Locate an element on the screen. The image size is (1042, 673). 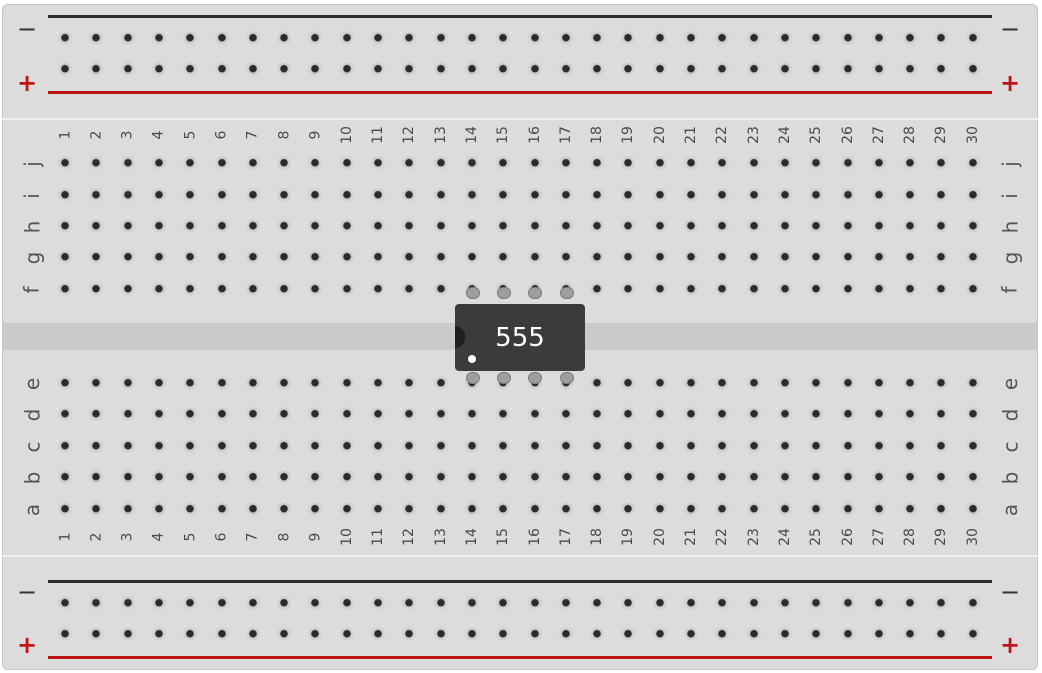
hole-b23 is located at coordinates (753, 478).